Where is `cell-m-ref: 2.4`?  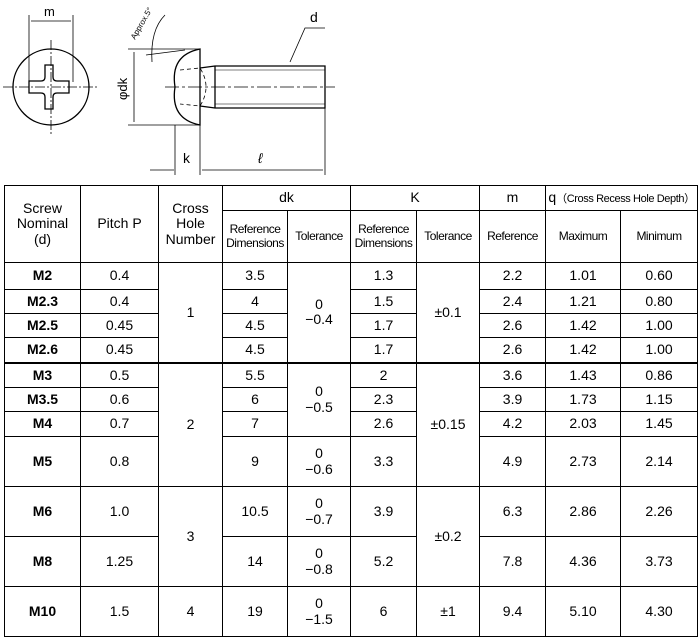 cell-m-ref: 2.4 is located at coordinates (513, 301).